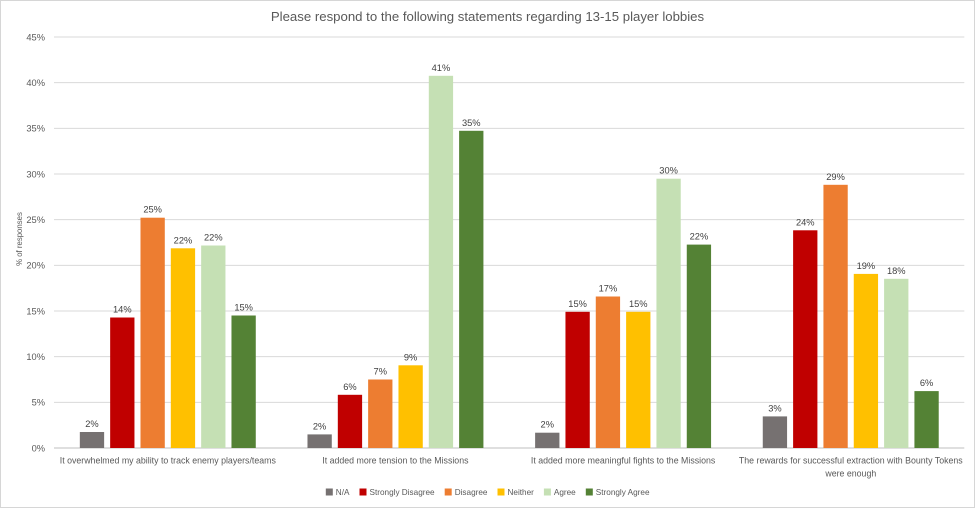 The image size is (975, 508). I want to click on svg-text: Neither, so click(521, 492).